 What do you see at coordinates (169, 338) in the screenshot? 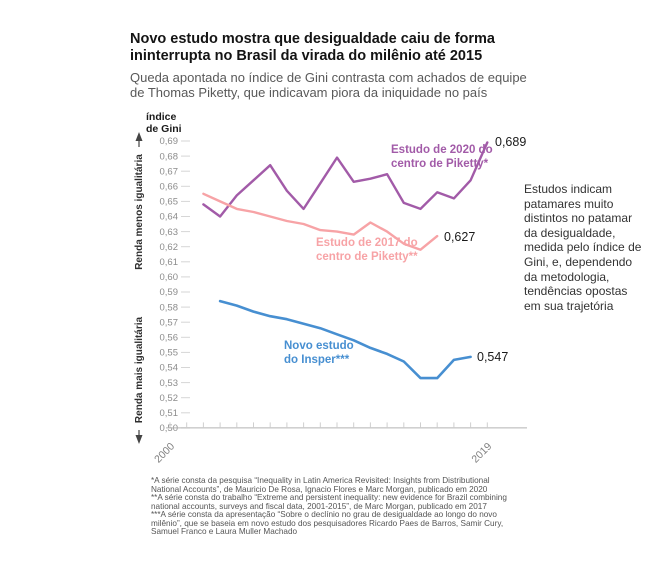
I see `y-tick-label: 0,56` at bounding box center [169, 338].